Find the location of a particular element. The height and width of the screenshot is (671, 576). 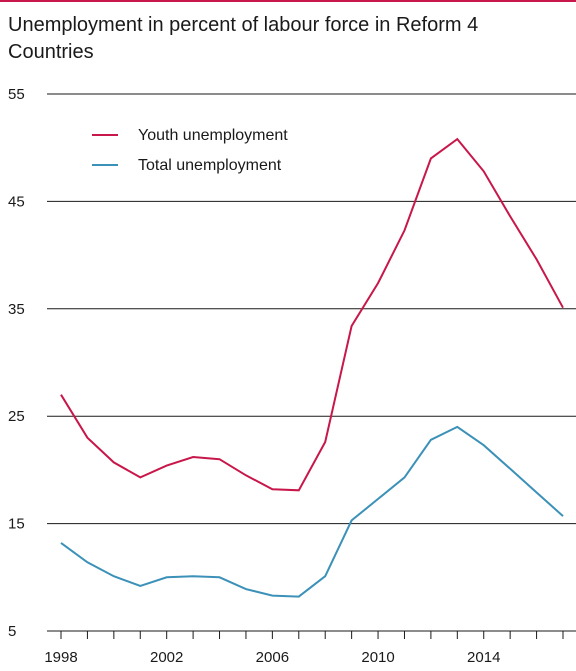

x-tick-label-2014: 2014 is located at coordinates (483, 657).